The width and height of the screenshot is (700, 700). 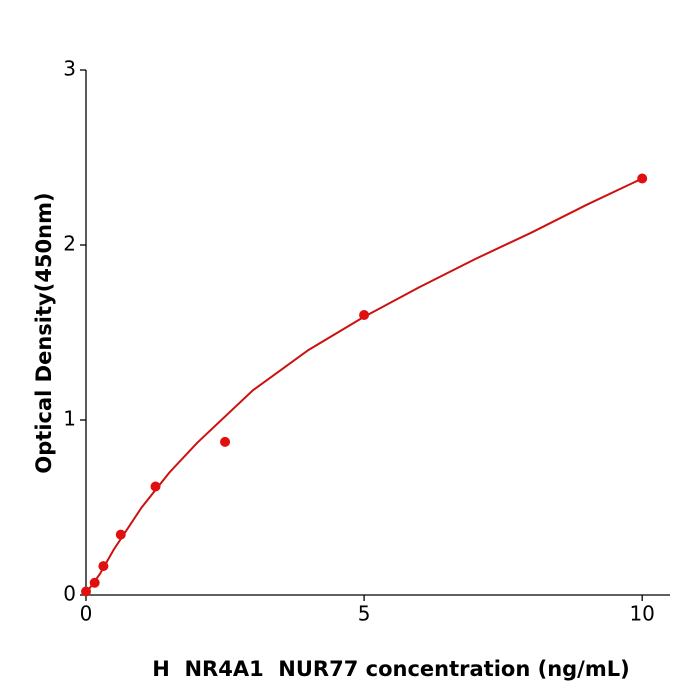 I want to click on x-tick-label: 10, so click(x=641, y=614).